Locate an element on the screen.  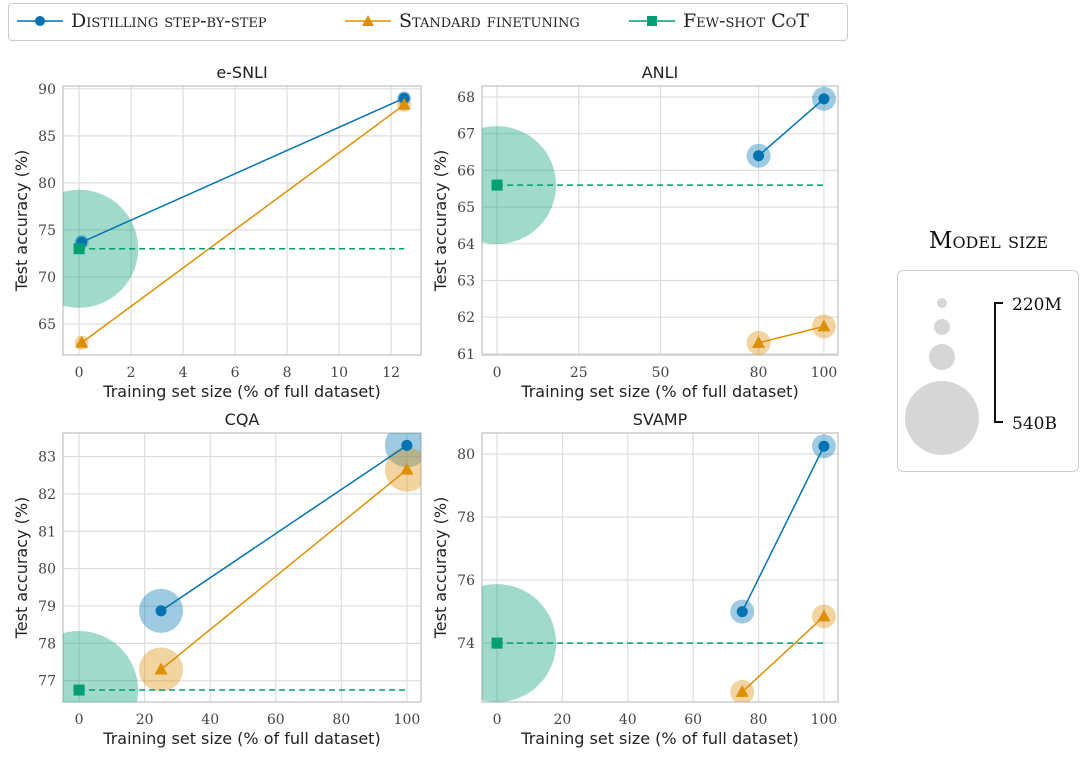
subplot-title: ANLI is located at coordinates (660, 72).